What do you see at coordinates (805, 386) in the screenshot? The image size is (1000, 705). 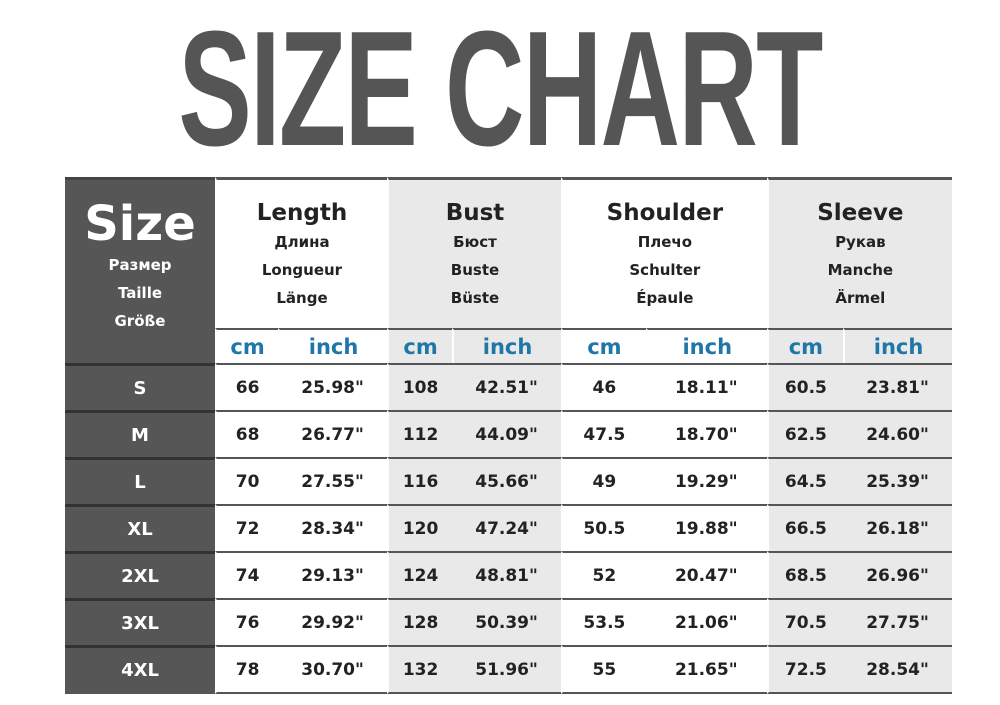 I see `measurement-cell: 60.5` at bounding box center [805, 386].